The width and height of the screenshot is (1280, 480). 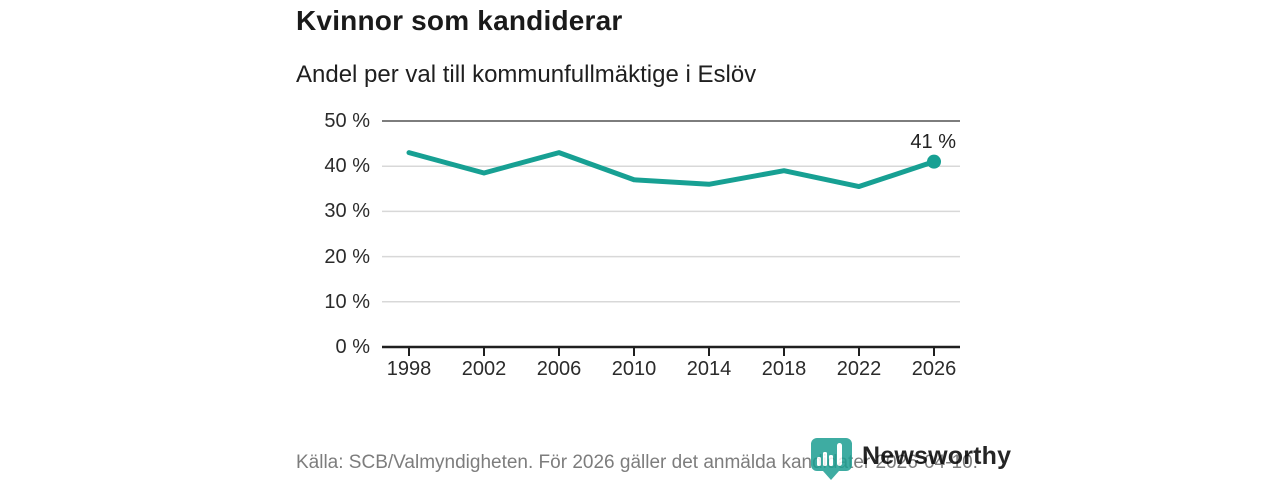 I want to click on newsworthy-logo-text: Newsworthy, so click(x=937, y=456).